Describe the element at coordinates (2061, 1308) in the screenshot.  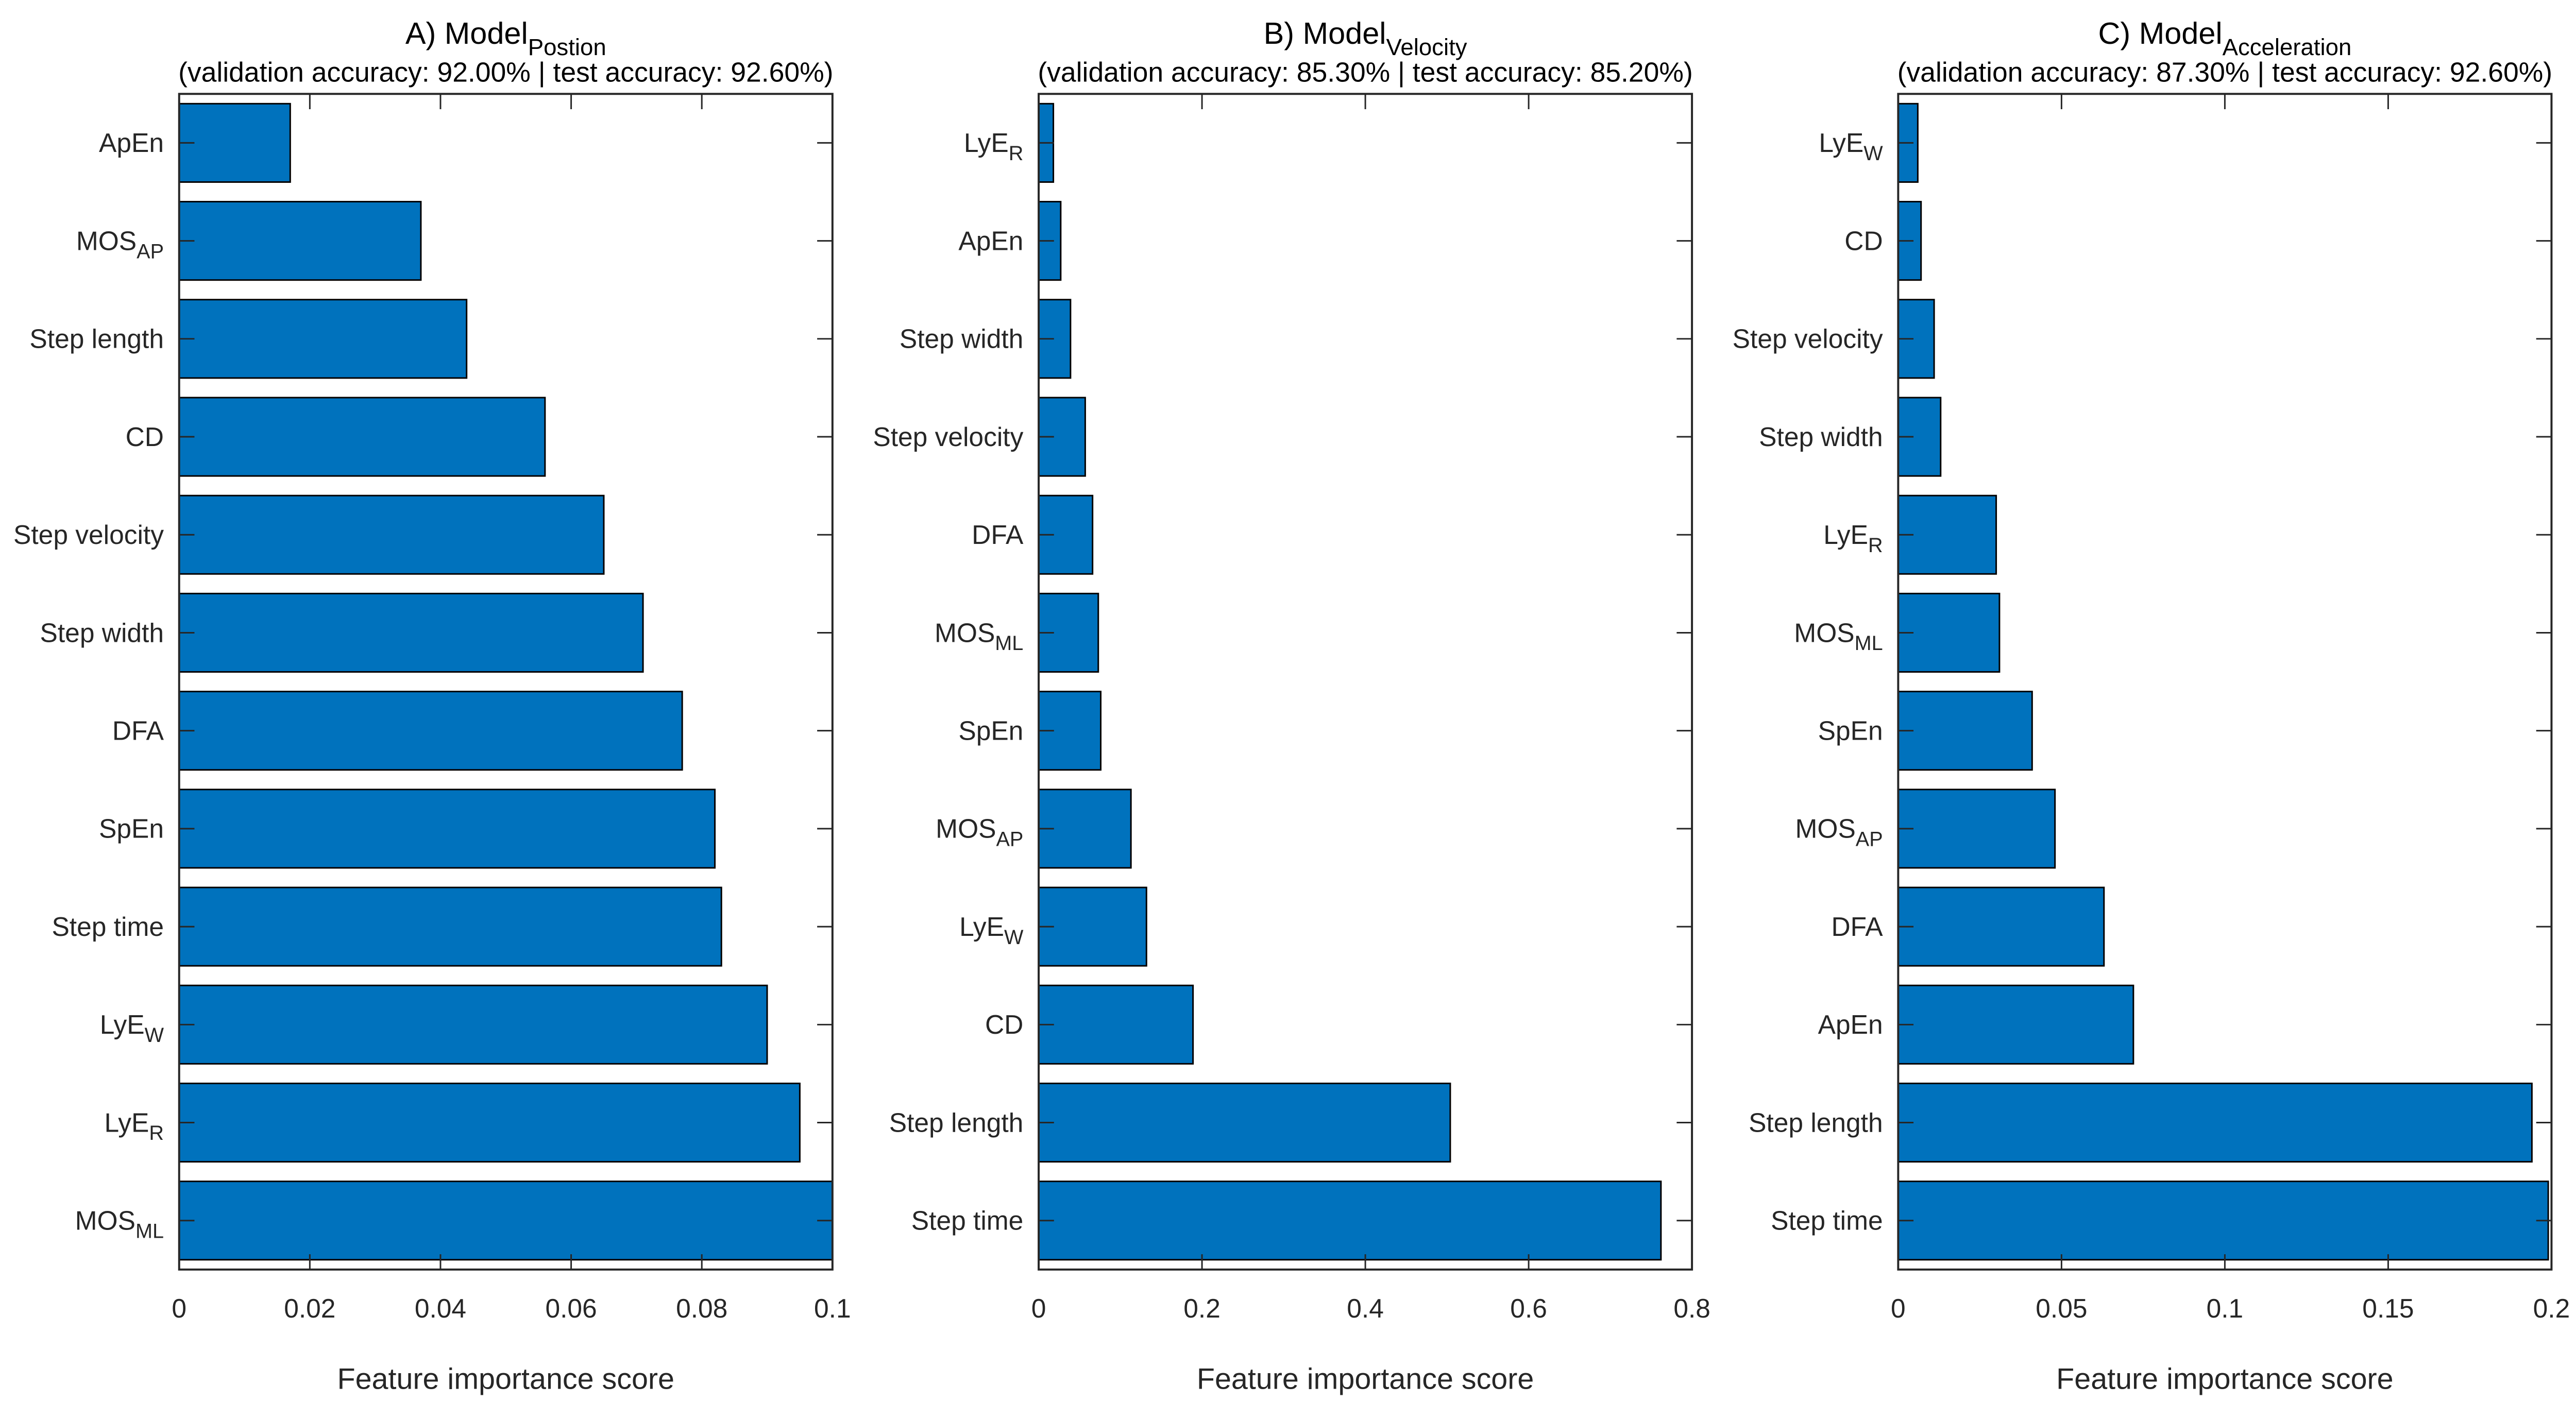
I see `xtick-label: 0.05` at that location.